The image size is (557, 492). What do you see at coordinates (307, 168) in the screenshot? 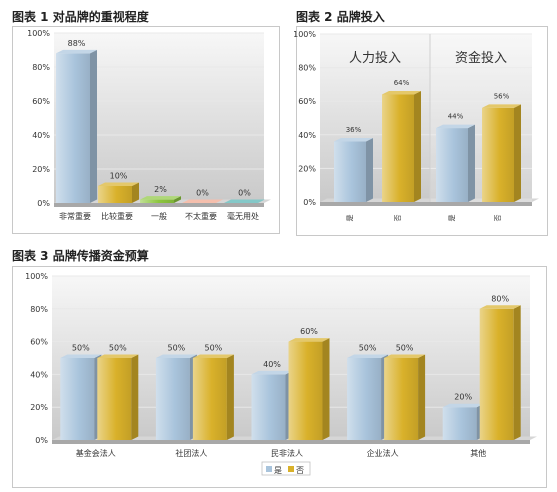
I see `chart2-y-tick-label: 20%` at bounding box center [307, 168].